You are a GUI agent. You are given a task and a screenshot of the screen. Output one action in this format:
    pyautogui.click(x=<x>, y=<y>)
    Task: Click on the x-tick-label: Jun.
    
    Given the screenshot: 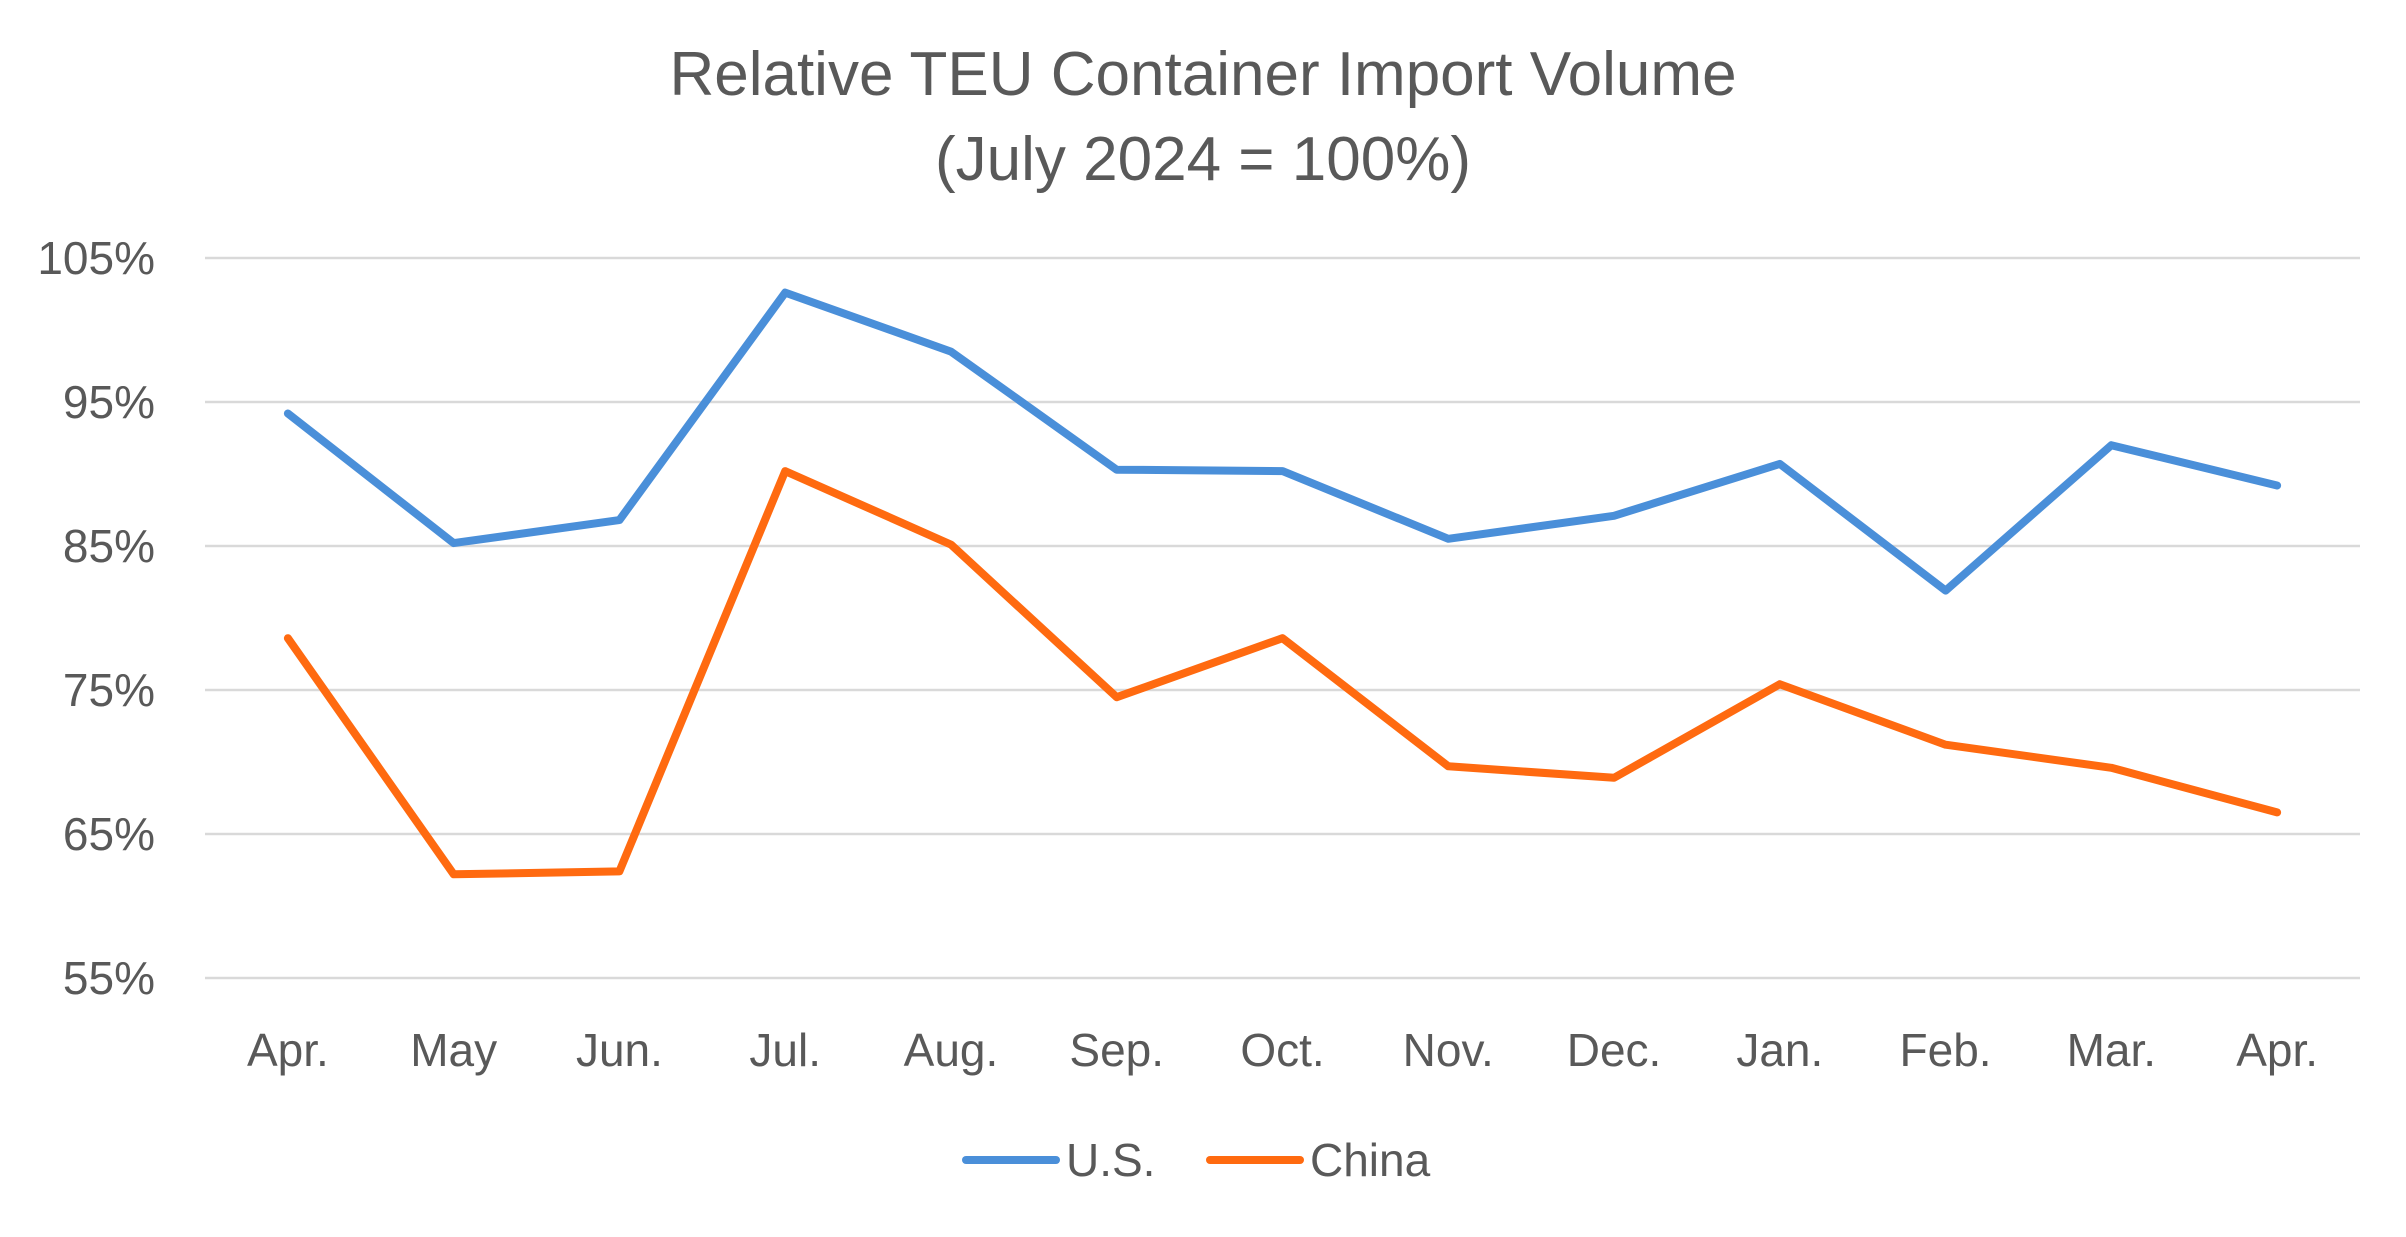 What is the action you would take?
    pyautogui.click(x=619, y=1050)
    